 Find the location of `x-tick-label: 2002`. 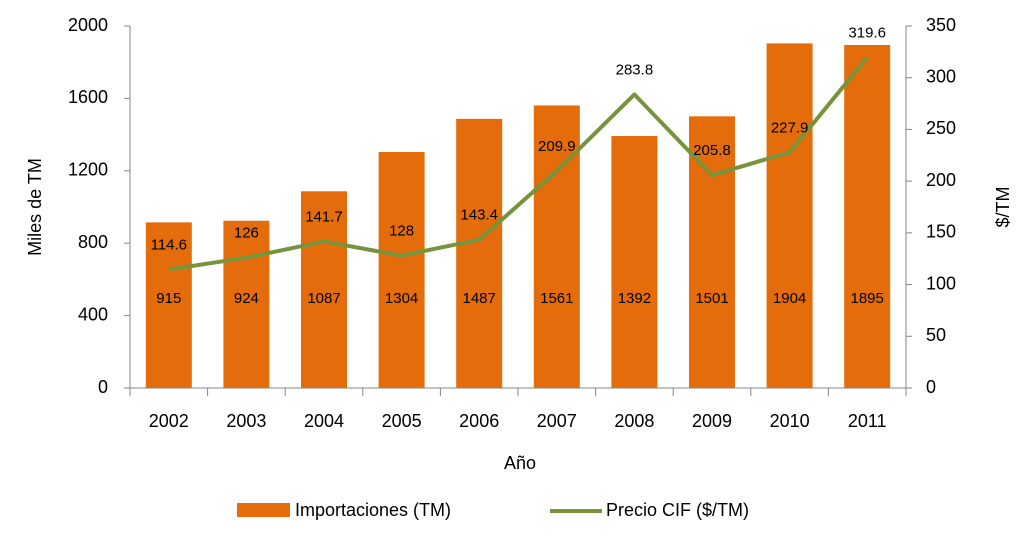

x-tick-label: 2002 is located at coordinates (169, 421).